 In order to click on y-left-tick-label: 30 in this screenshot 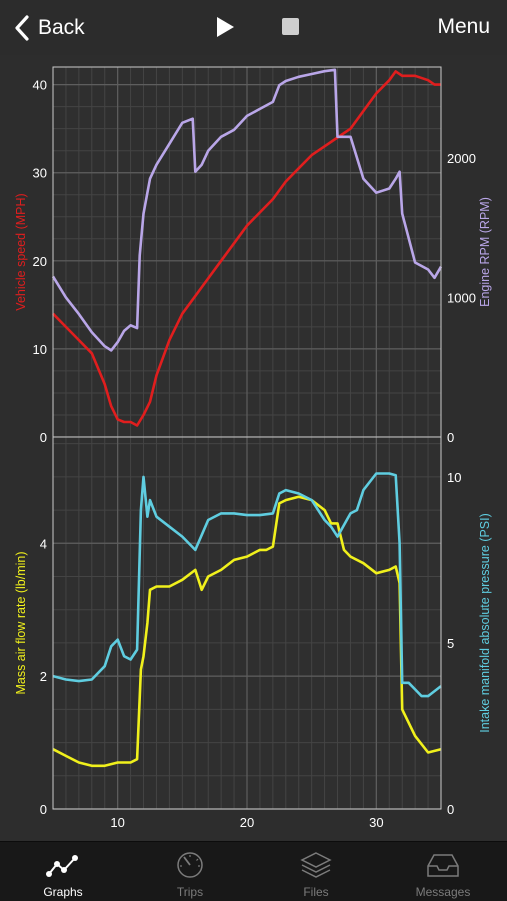, I will do `click(40, 173)`.